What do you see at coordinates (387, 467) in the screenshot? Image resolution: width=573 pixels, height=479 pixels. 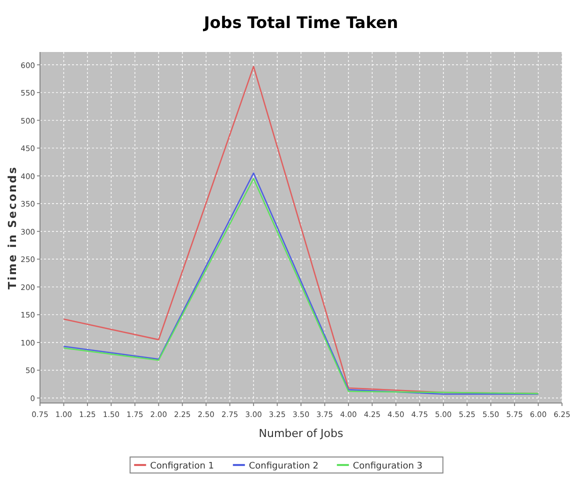 I see `legend-label: Configuration 3` at bounding box center [387, 467].